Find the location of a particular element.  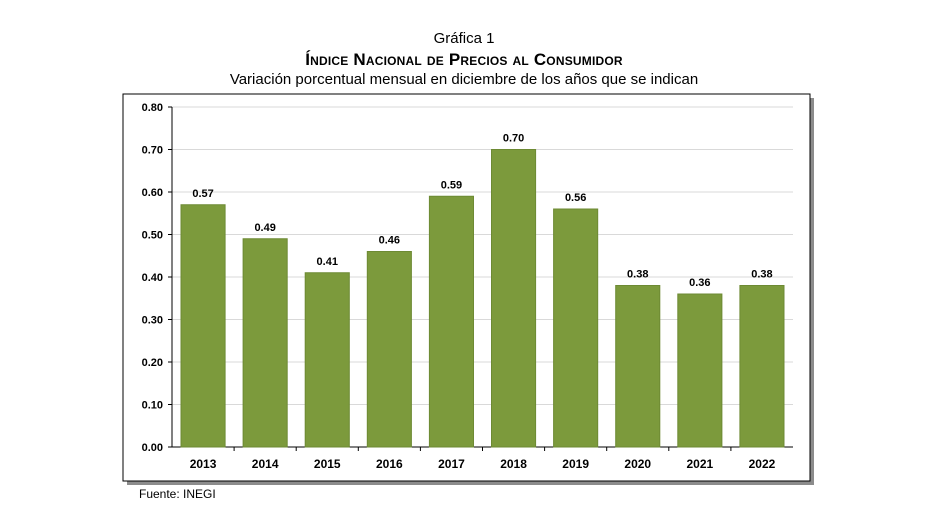

y-tick-label: 0.20 is located at coordinates (152, 363).